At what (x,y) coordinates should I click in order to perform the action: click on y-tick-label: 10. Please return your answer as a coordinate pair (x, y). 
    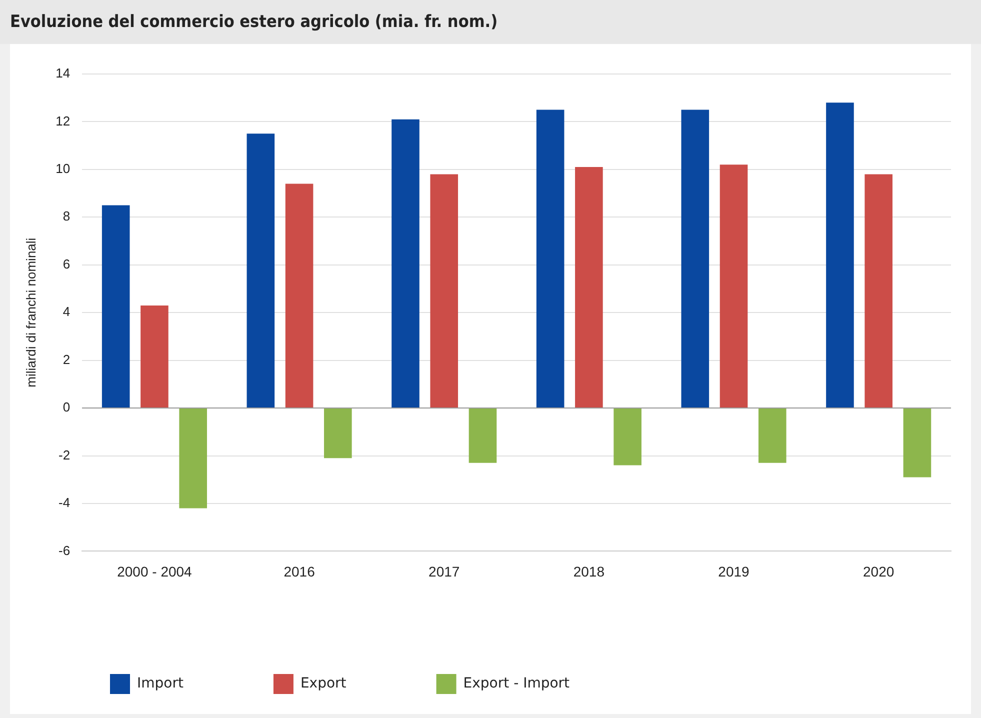
    Looking at the image, I should click on (63, 168).